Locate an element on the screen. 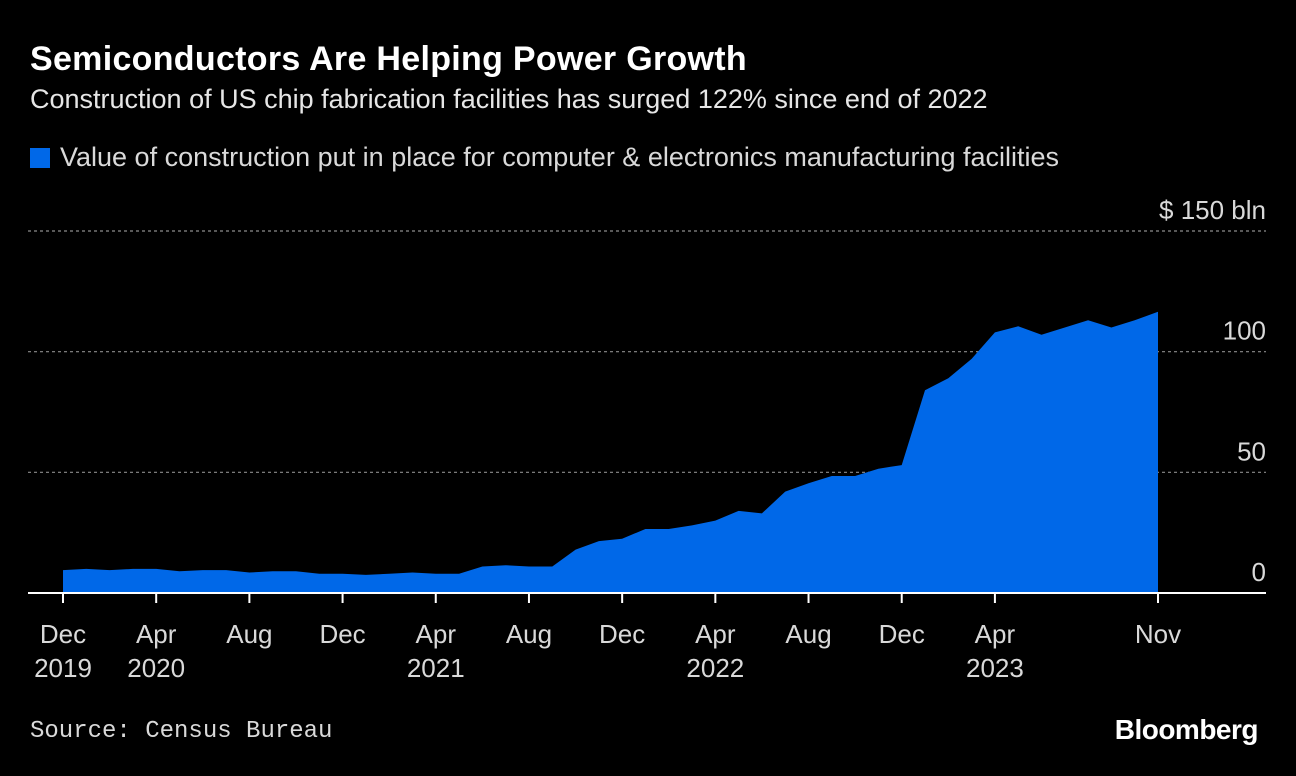  y-tick-label-1: 100 is located at coordinates (1244, 331).